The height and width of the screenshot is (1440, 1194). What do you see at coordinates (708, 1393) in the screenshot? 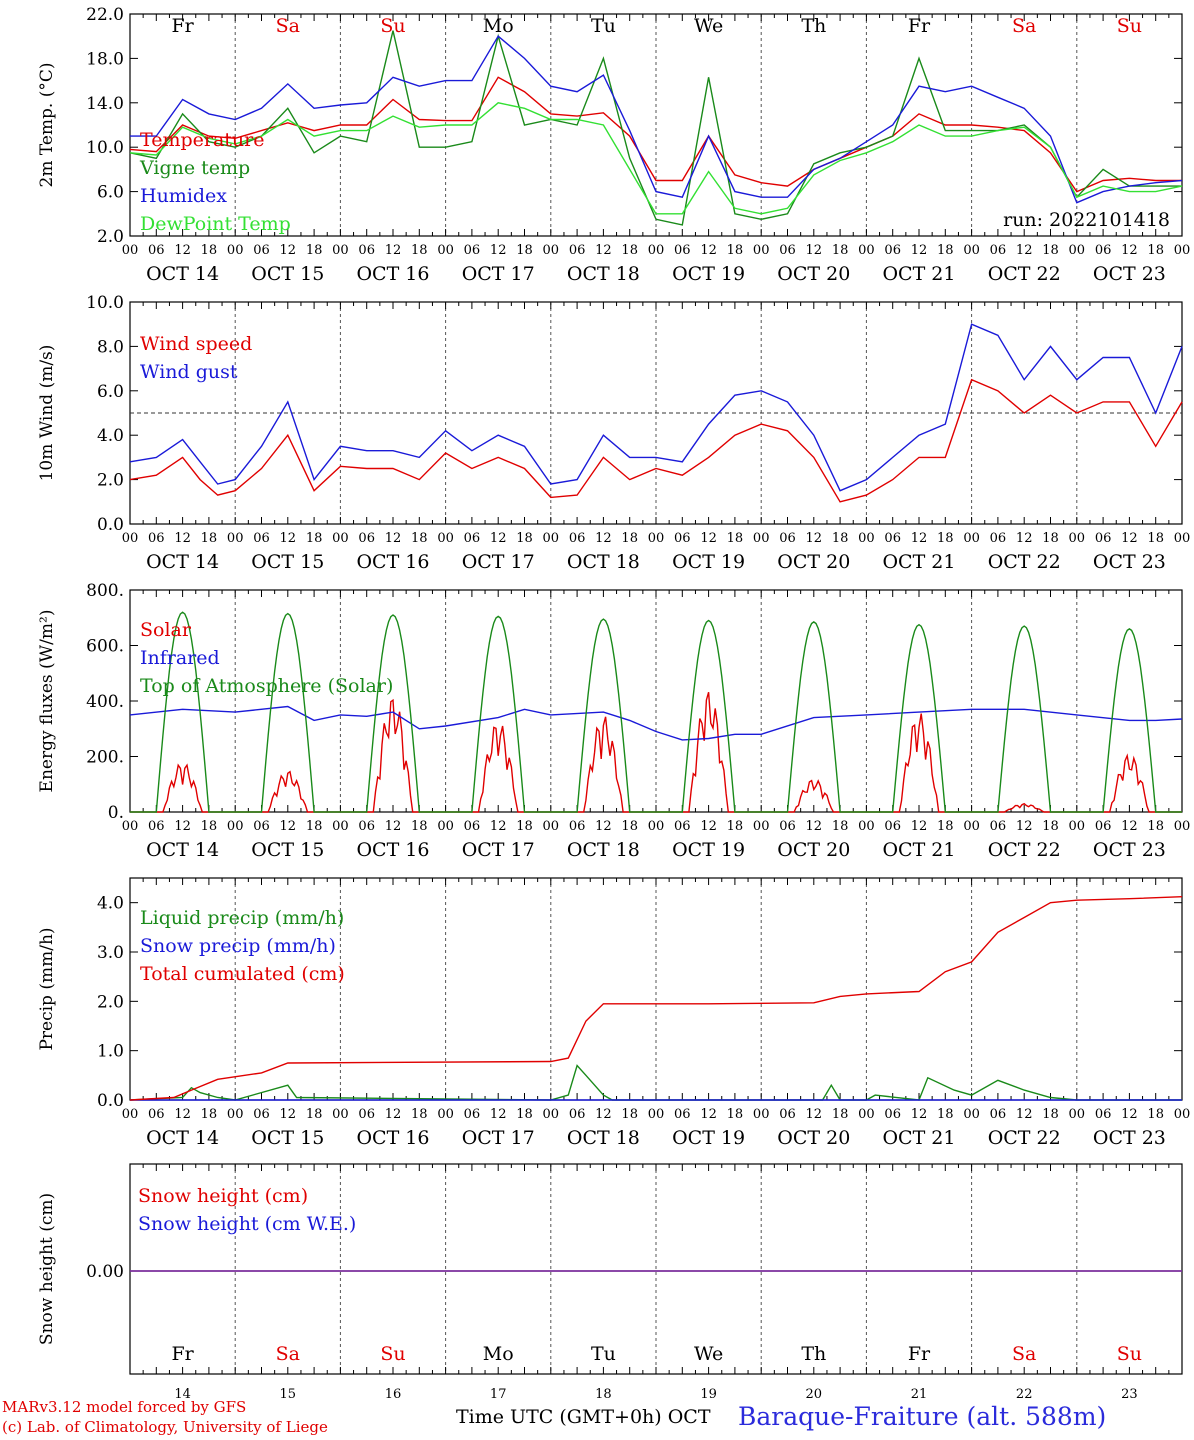
I see `day-number-label: 19` at bounding box center [708, 1393].